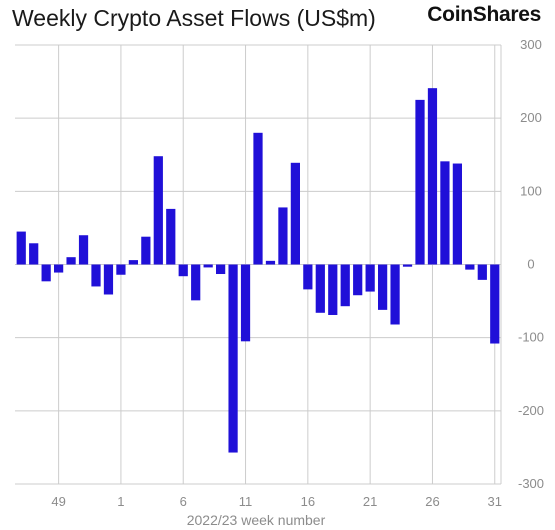  Describe the element at coordinates (495, 501) in the screenshot. I see `x-tick-label: 31` at that location.